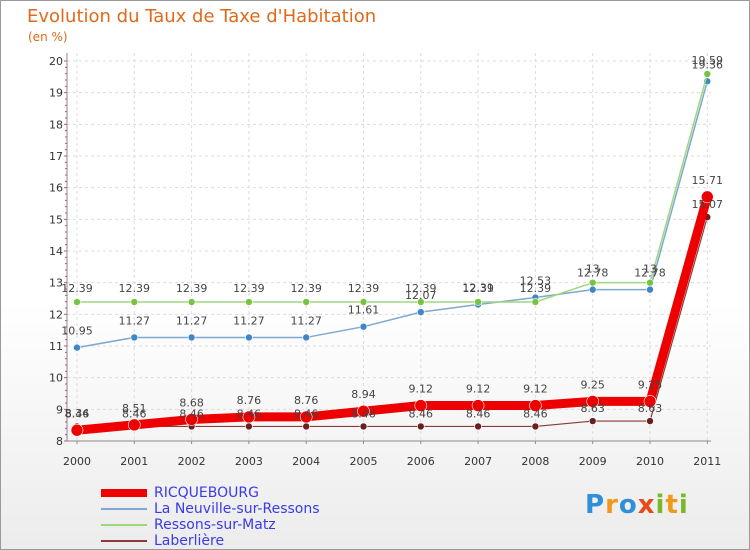 This screenshot has width=750, height=550. Describe the element at coordinates (56, 251) in the screenshot. I see `y-tick-label: 14` at that location.